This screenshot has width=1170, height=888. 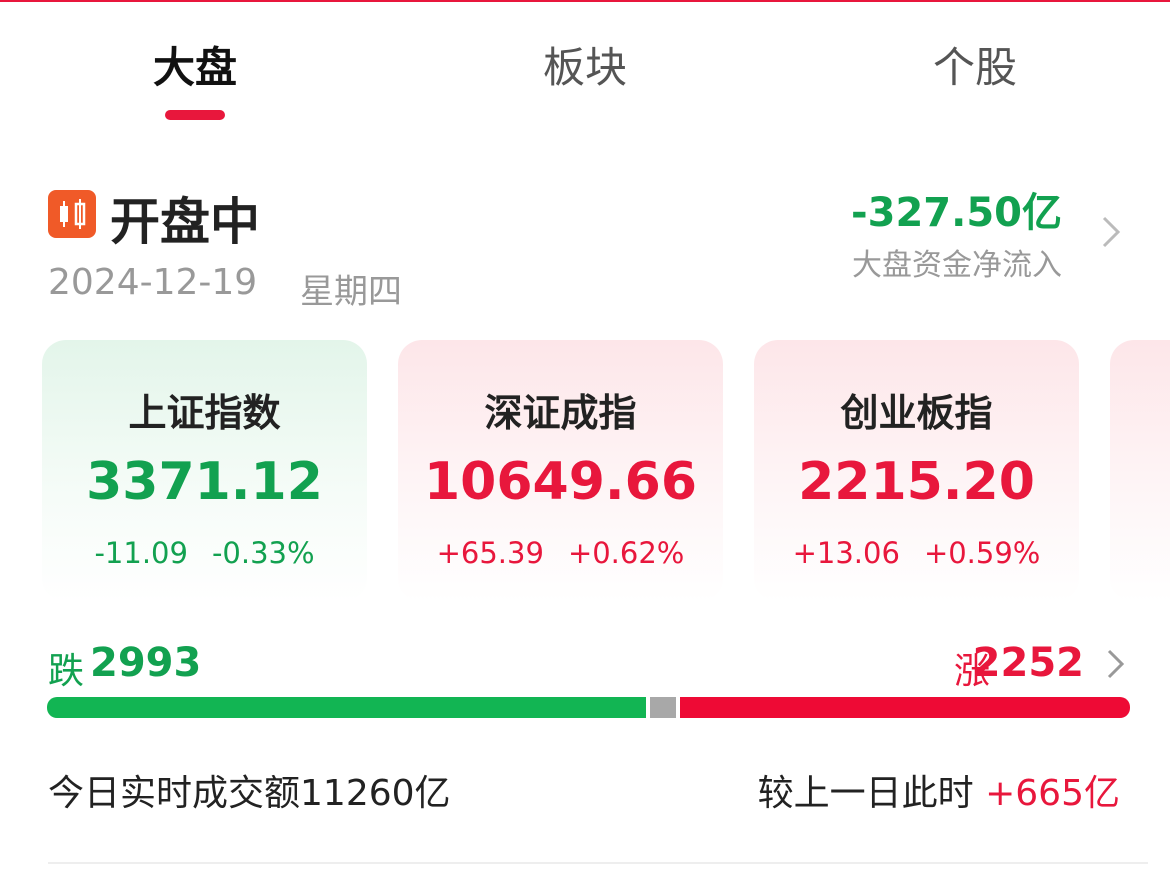 I want to click on down-label: 跌, so click(x=66, y=671).